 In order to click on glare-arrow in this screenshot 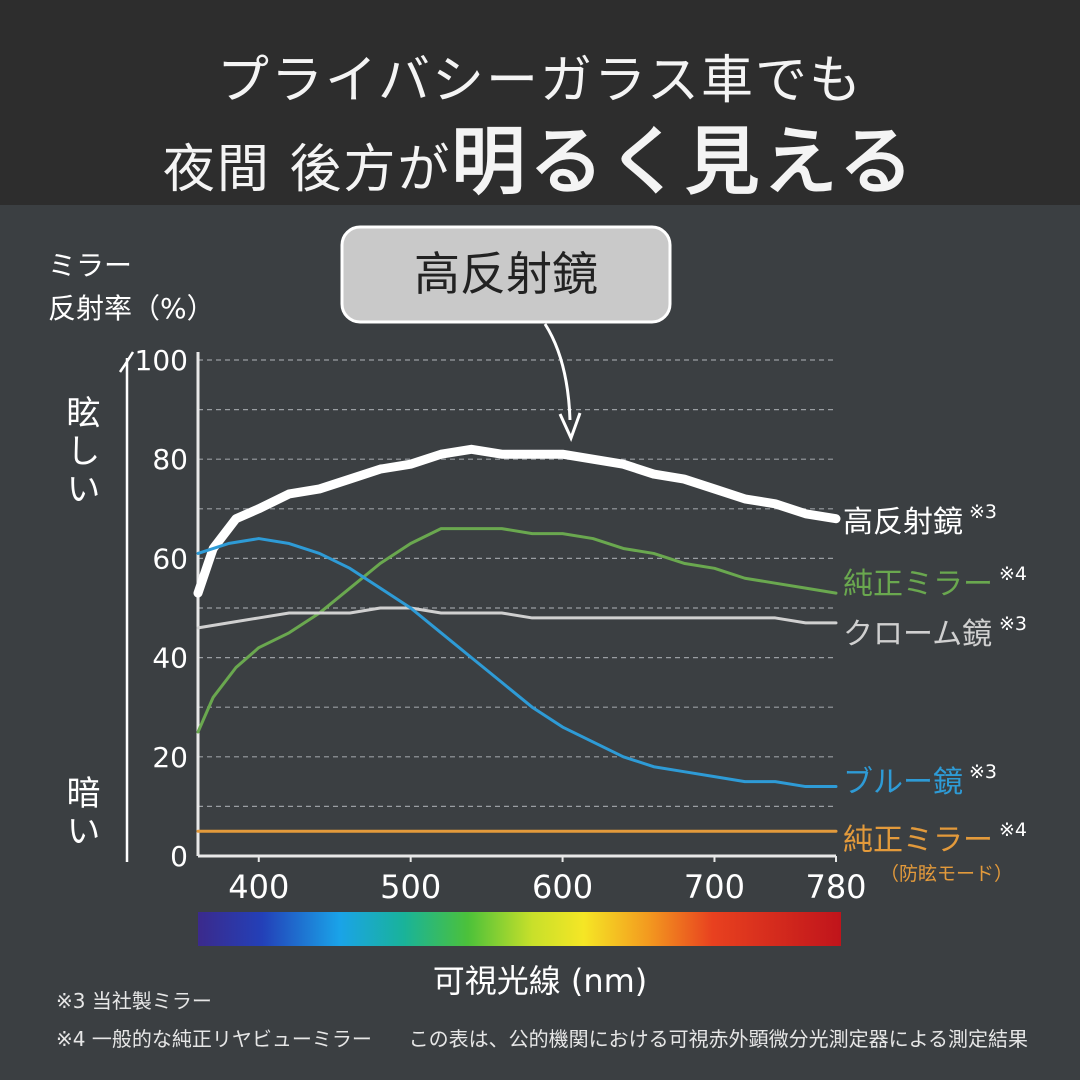, I will do `click(126, 606)`.